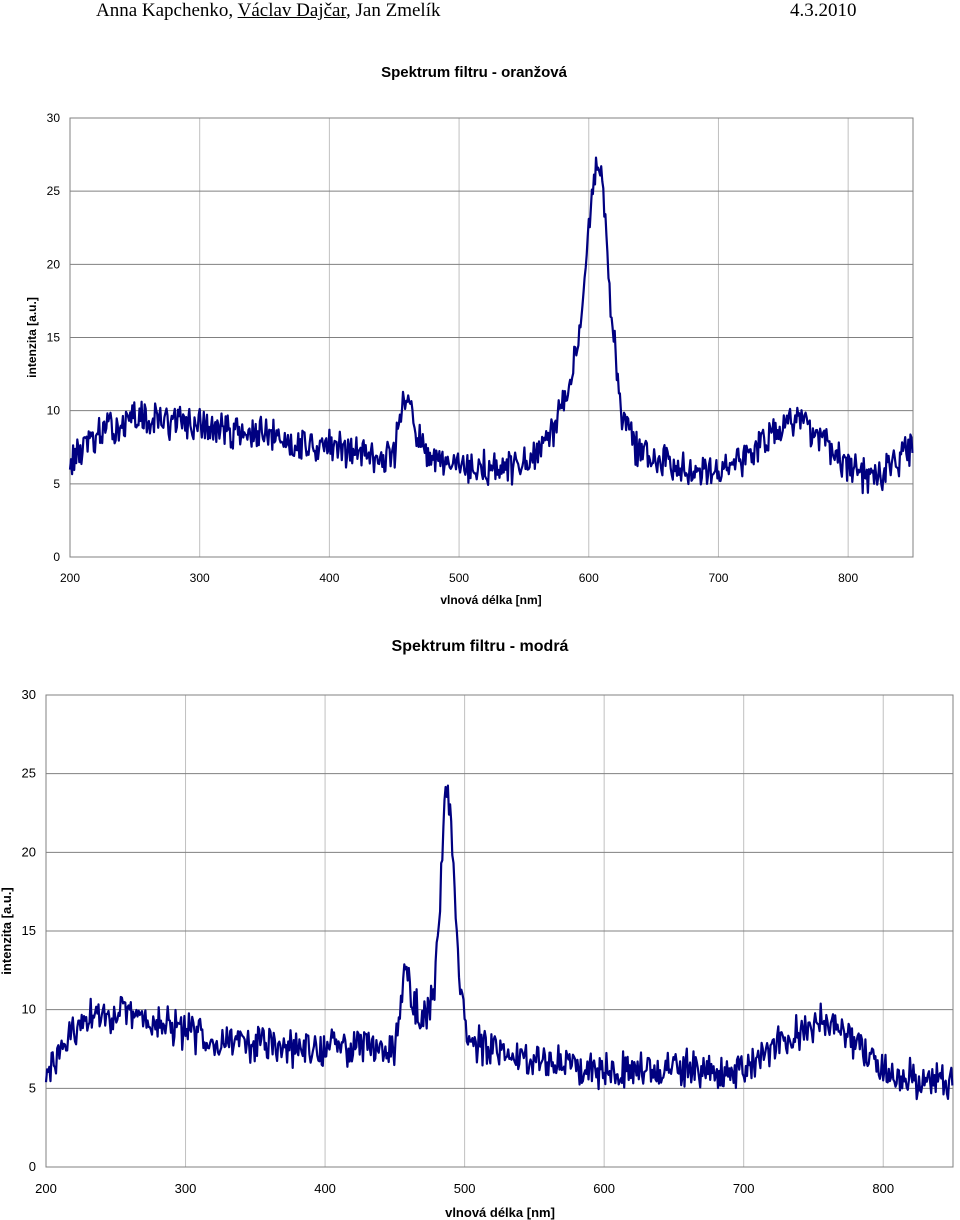 Image resolution: width=960 pixels, height=1220 pixels. I want to click on x-axis-label-orange: vlnová délka [nm], so click(490, 600).